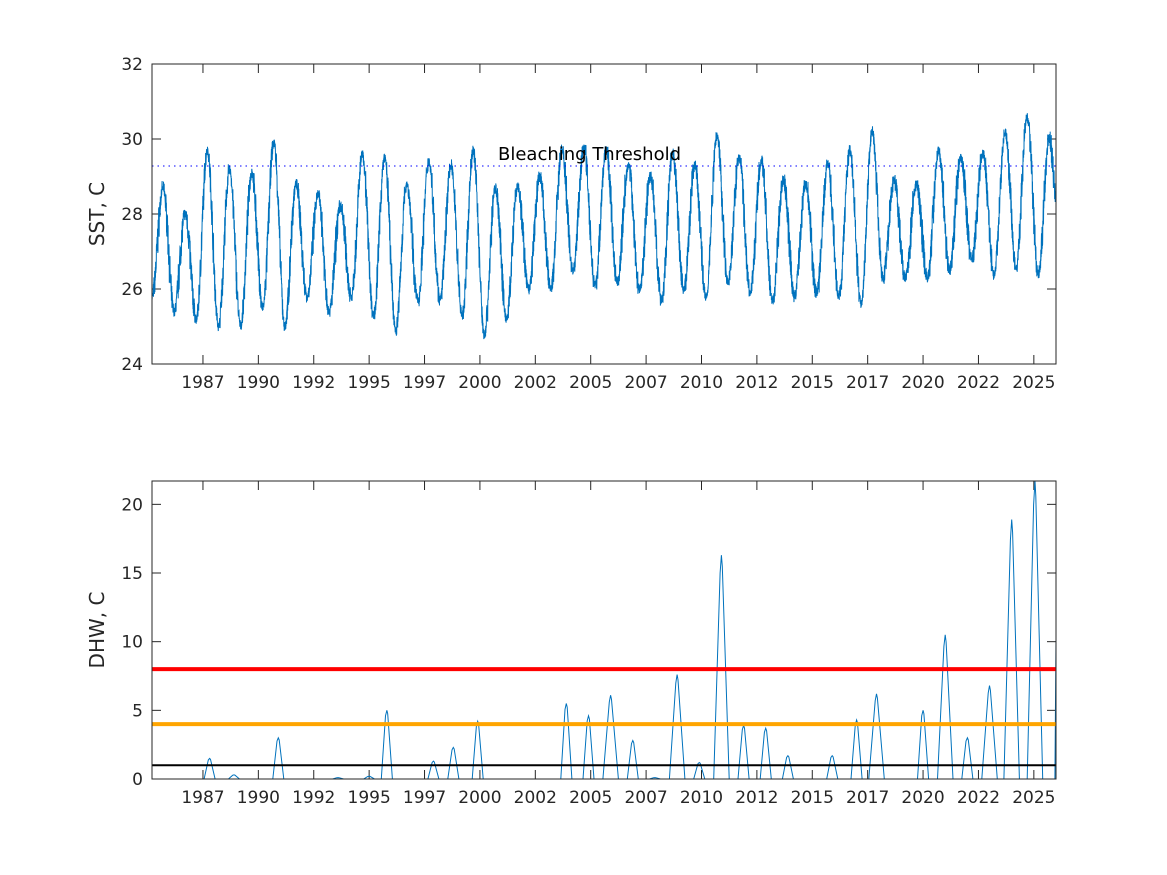  What do you see at coordinates (137, 711) in the screenshot?
I see `y-tick-label: 5` at bounding box center [137, 711].